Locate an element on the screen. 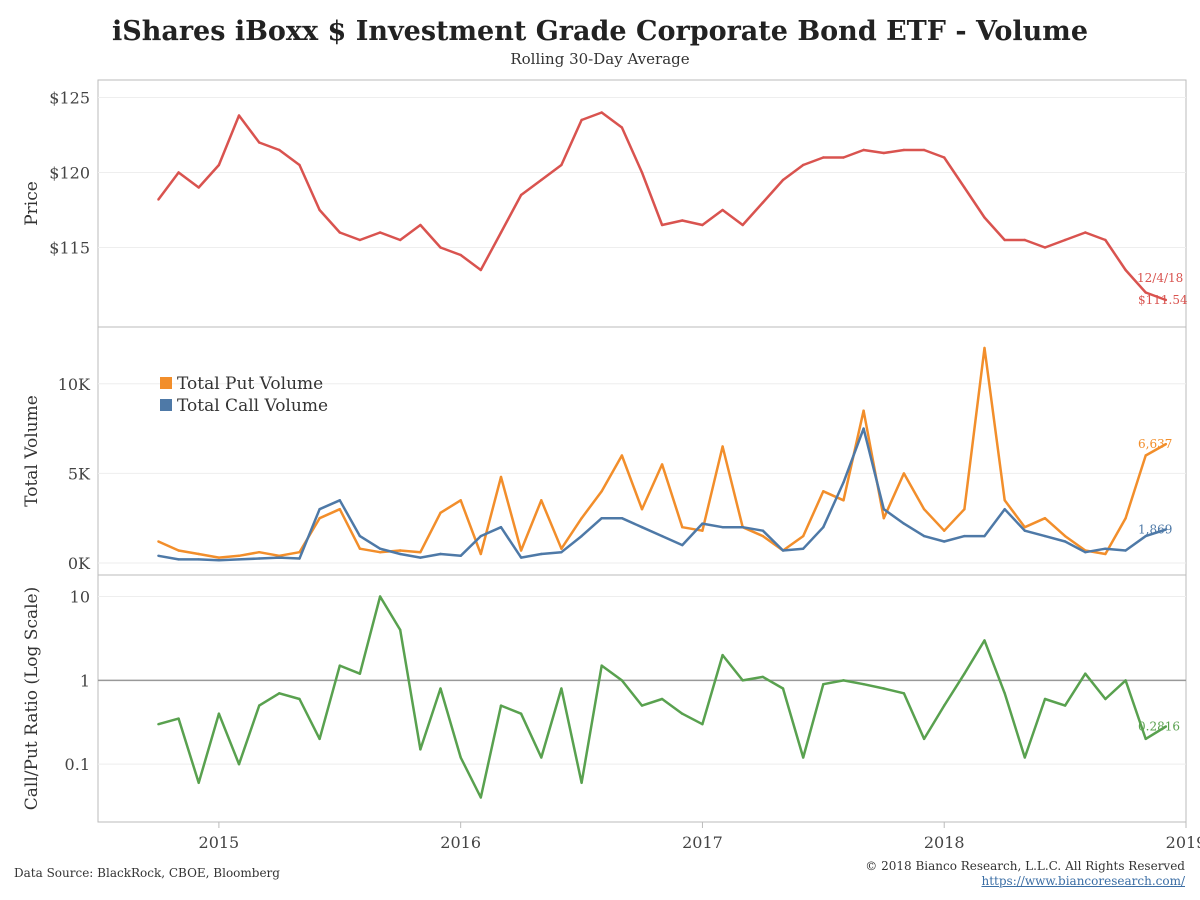 The width and height of the screenshot is (1200, 900). x-tick-label: 2015 is located at coordinates (219, 842).